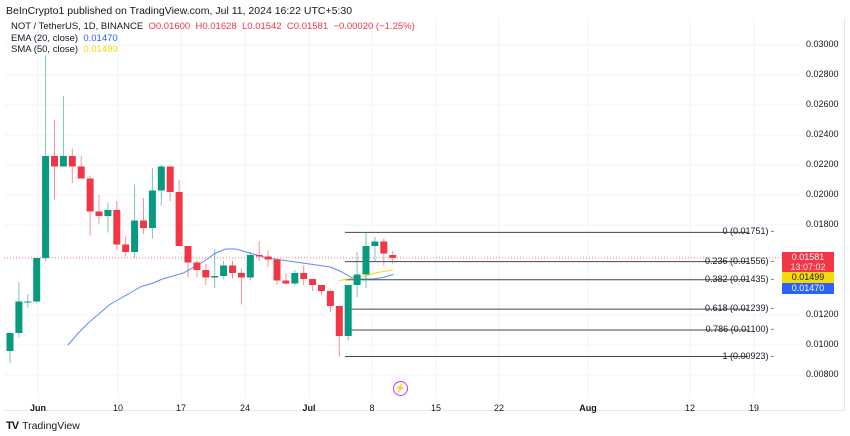  What do you see at coordinates (400, 388) in the screenshot?
I see `lightning-event-icon: ⚡` at bounding box center [400, 388].